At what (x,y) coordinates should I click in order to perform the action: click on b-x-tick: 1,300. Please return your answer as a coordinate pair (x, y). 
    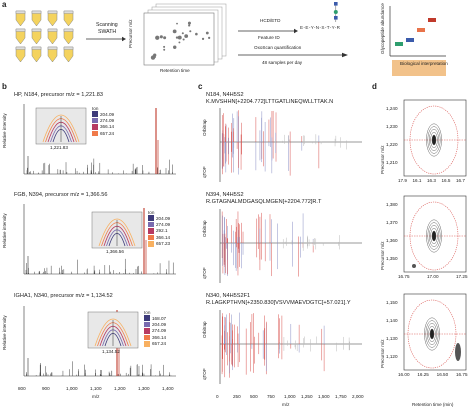
    Looking at the image, I should click on (144, 388).